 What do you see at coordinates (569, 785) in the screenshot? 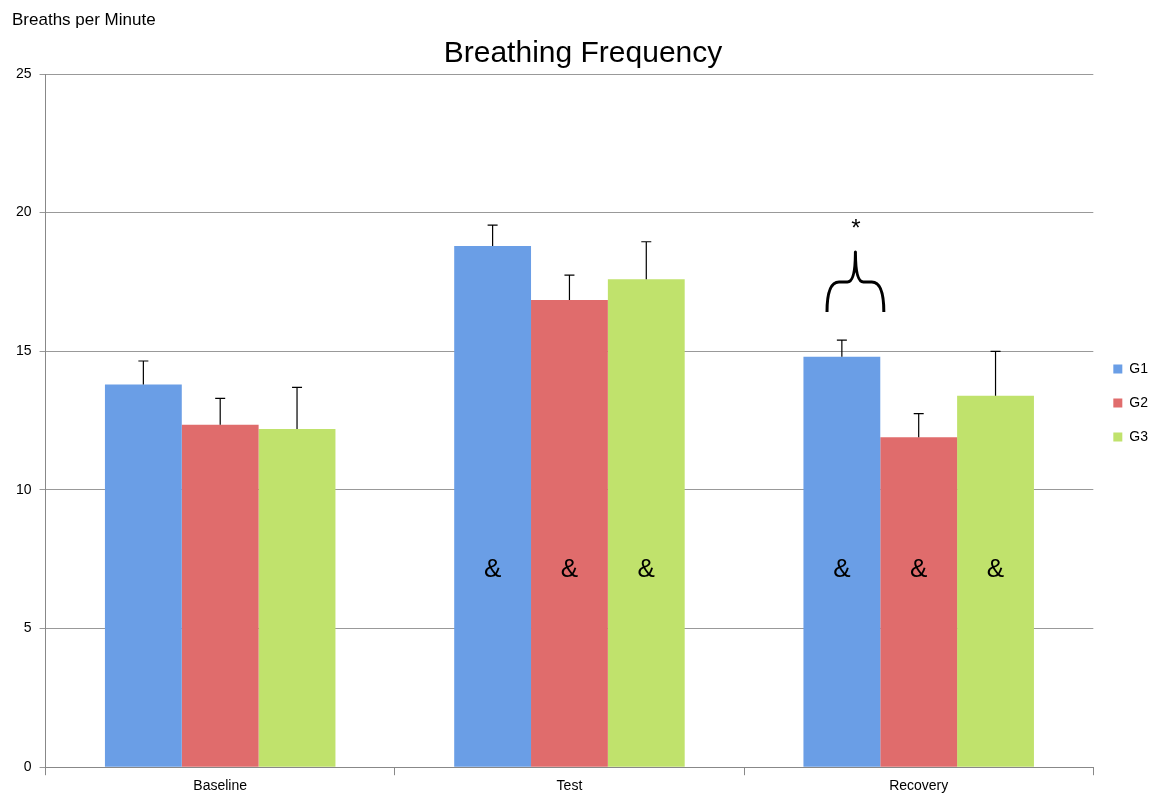
I see `x-tick-label: Test` at bounding box center [569, 785].